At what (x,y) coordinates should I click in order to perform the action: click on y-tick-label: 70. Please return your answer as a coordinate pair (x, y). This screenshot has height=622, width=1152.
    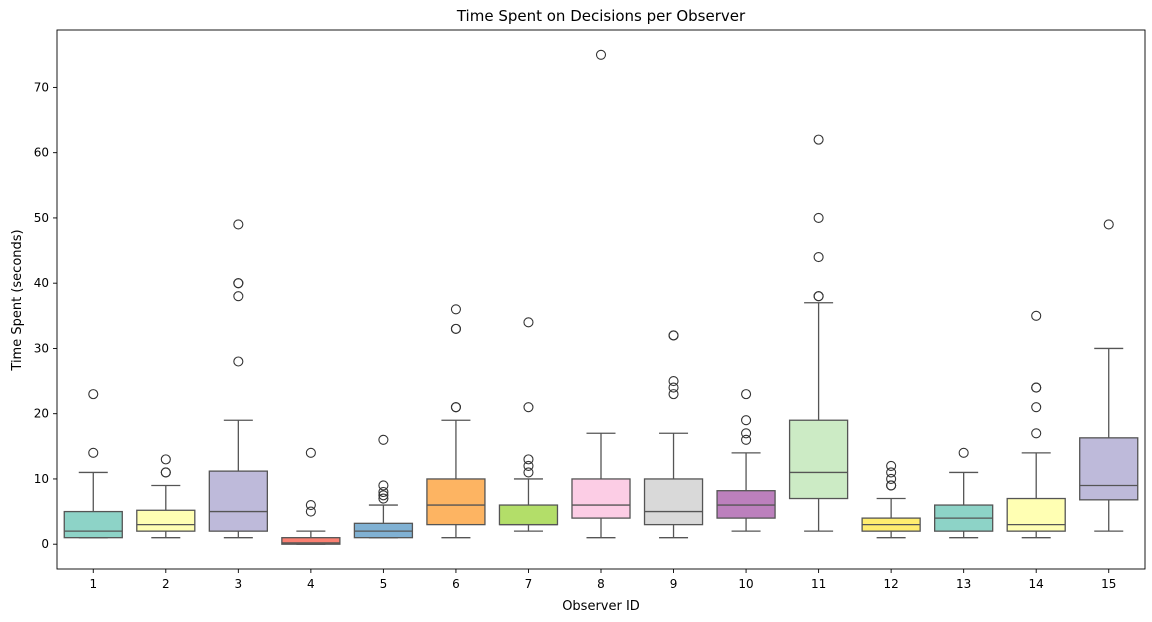
    Looking at the image, I should click on (41, 87).